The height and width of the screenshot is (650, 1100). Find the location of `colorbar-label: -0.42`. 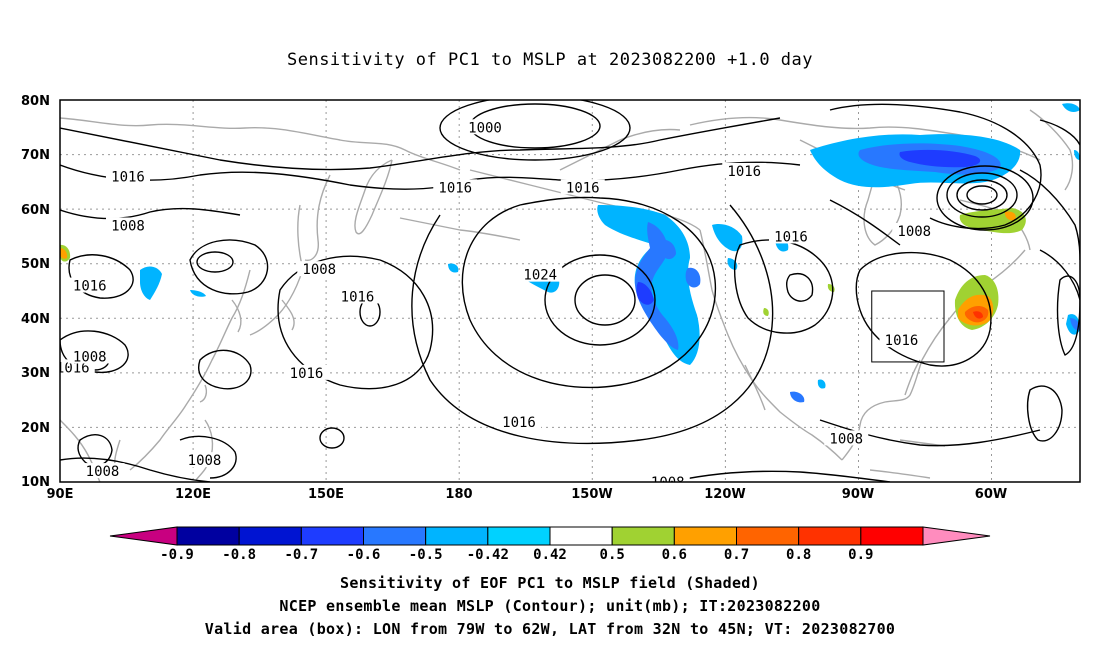

colorbar-label: -0.42 is located at coordinates (488, 555).